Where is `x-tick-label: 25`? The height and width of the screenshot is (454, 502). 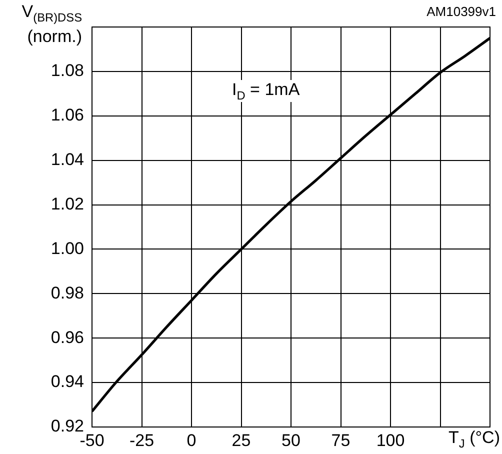 x-tick-label: 25 is located at coordinates (241, 440).